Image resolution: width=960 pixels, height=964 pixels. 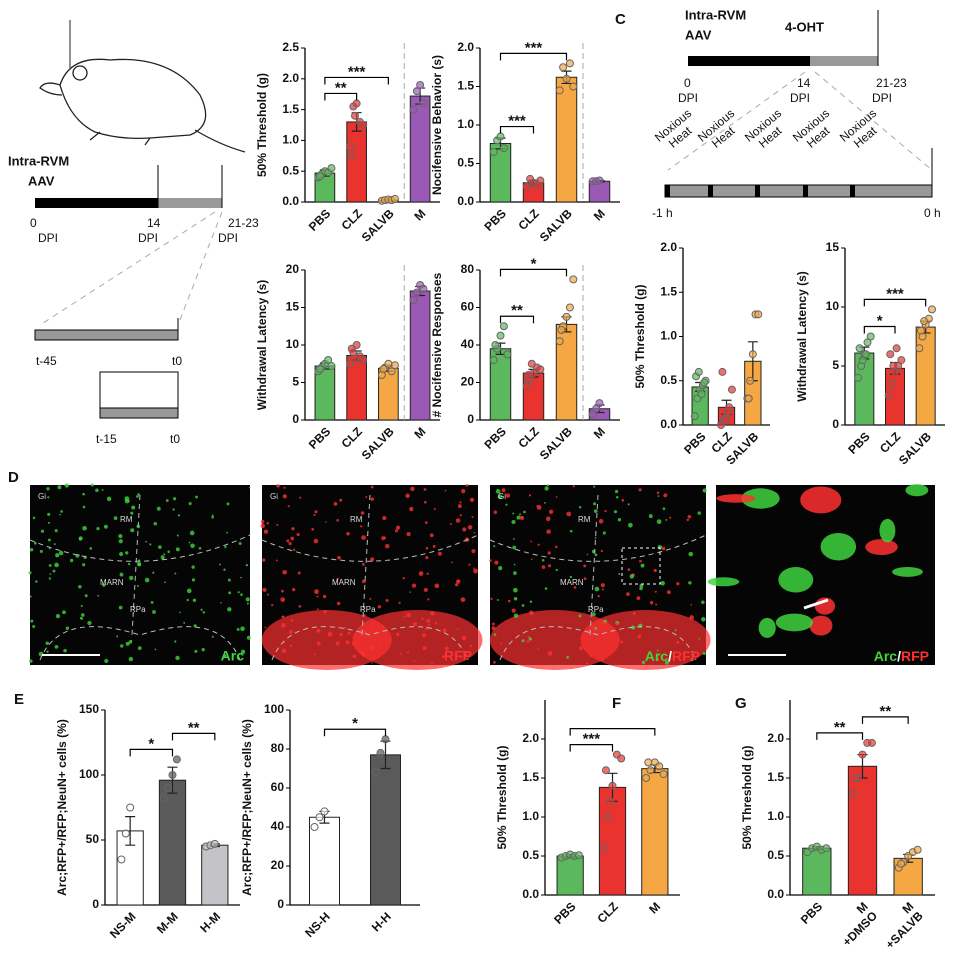 I want to click on channel-label-part: /, so click(x=670, y=656).